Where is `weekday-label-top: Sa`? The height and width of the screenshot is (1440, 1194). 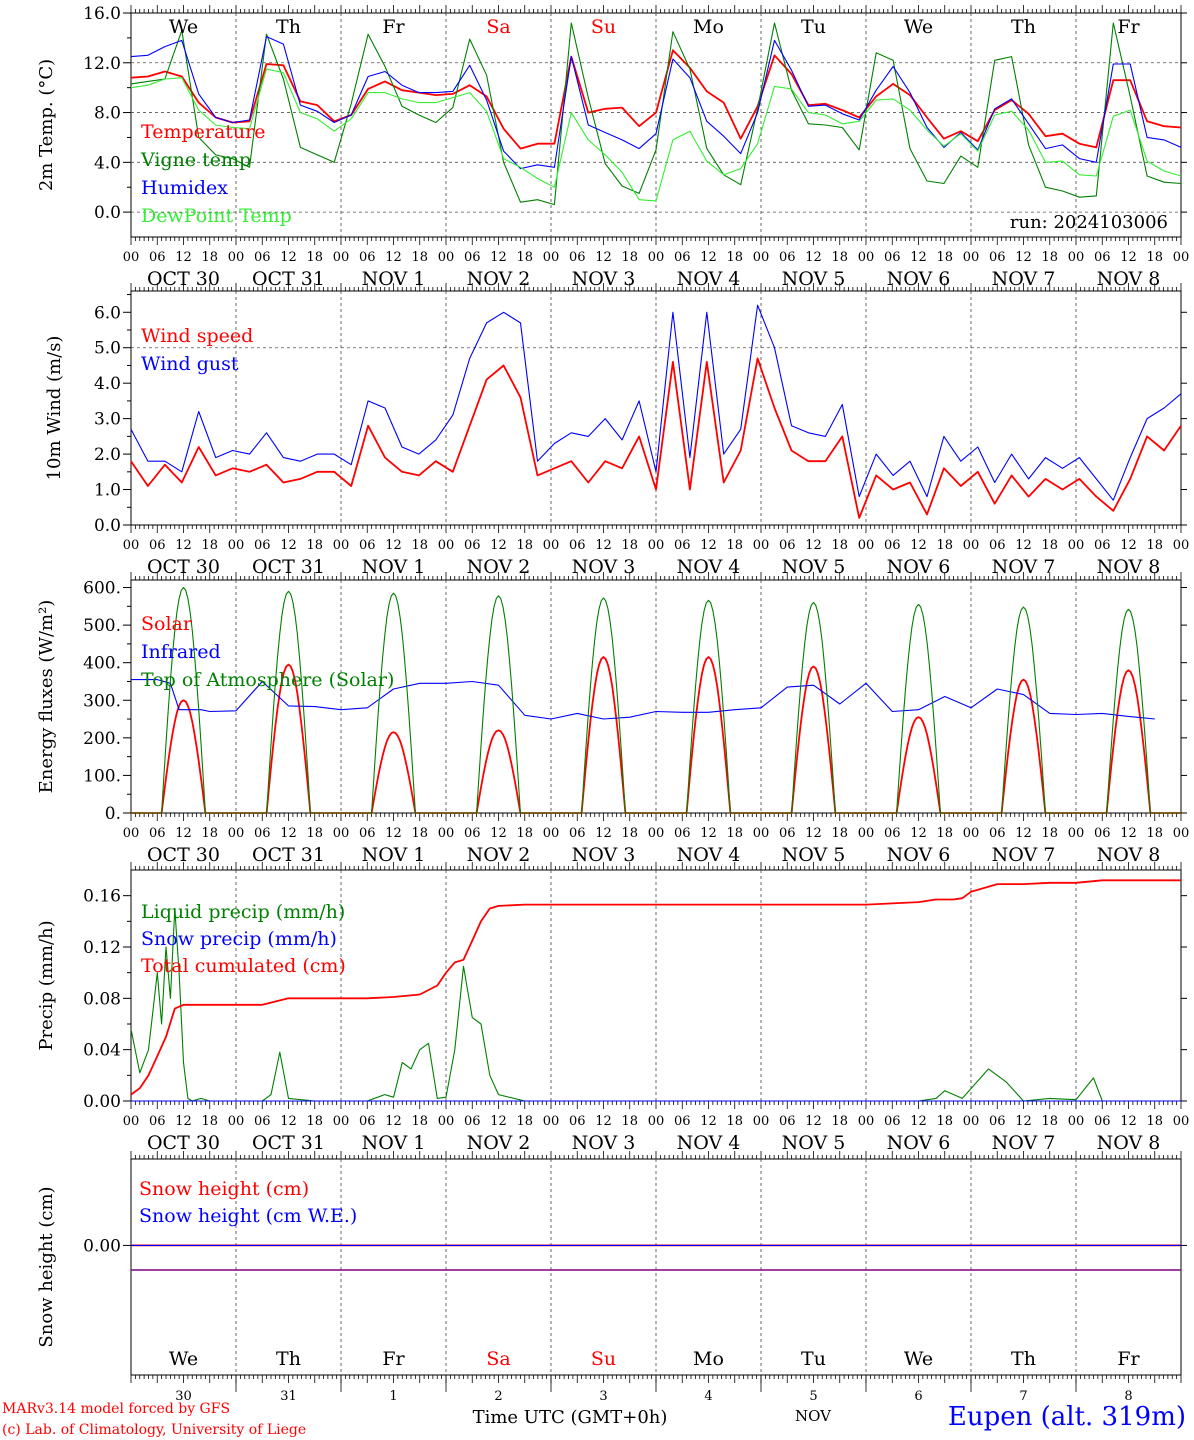 weekday-label-top: Sa is located at coordinates (498, 27).